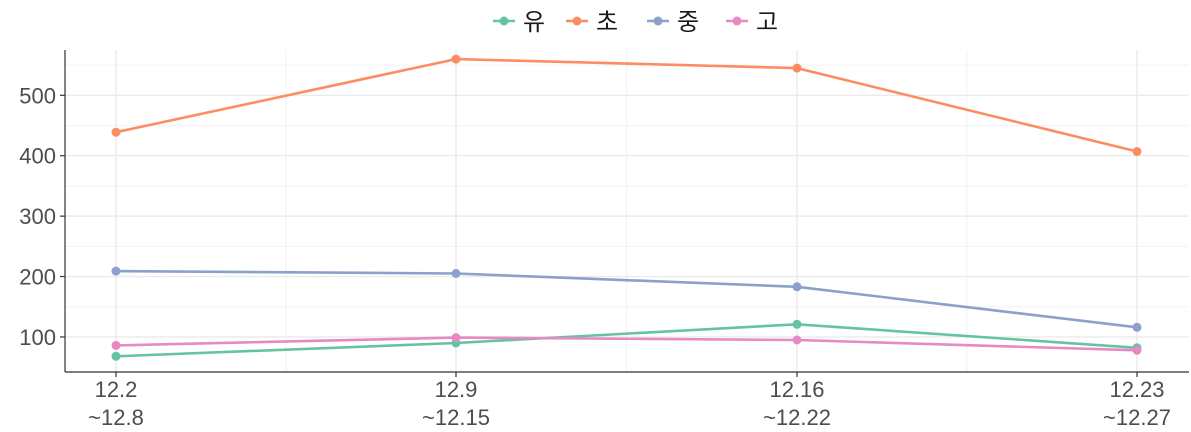  What do you see at coordinates (1137, 417) in the screenshot?
I see `x-tick-label-range: ~12.27` at bounding box center [1137, 417].